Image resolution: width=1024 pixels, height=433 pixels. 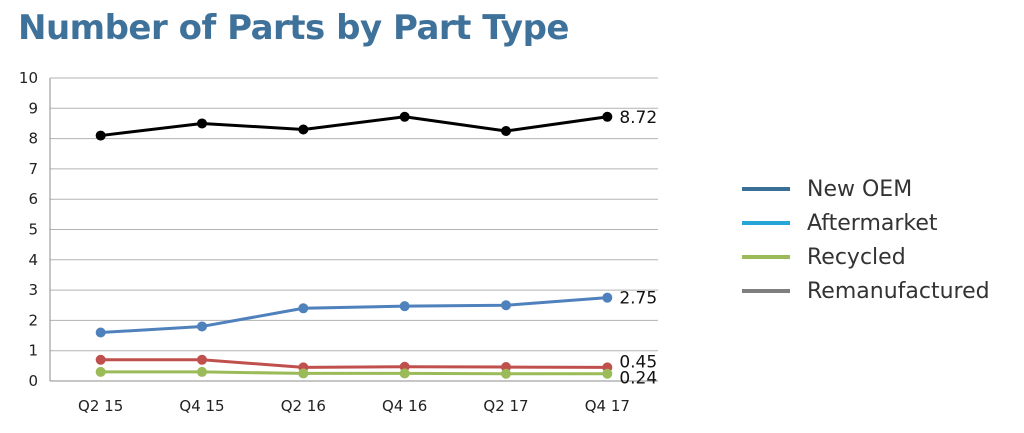 What do you see at coordinates (33, 199) in the screenshot?
I see `y-tick-label: 6` at bounding box center [33, 199].